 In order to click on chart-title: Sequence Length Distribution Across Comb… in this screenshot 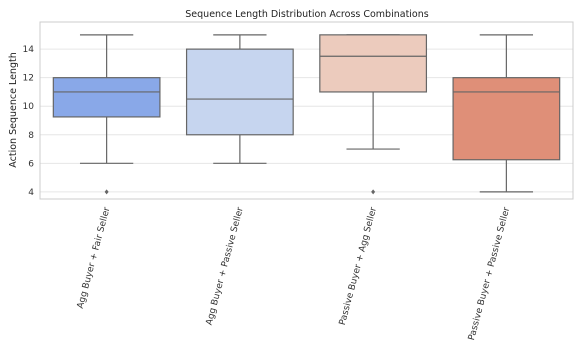, I will do `click(307, 14)`.